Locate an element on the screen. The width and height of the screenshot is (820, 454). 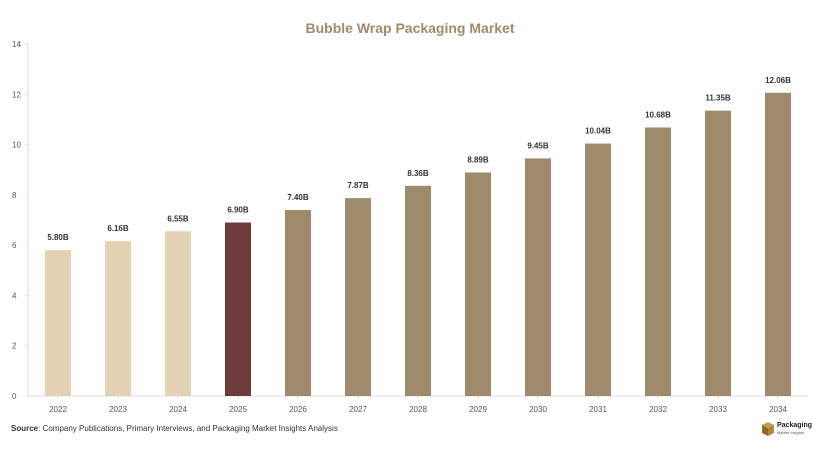
logo-main-text: Packaging is located at coordinates (795, 425).